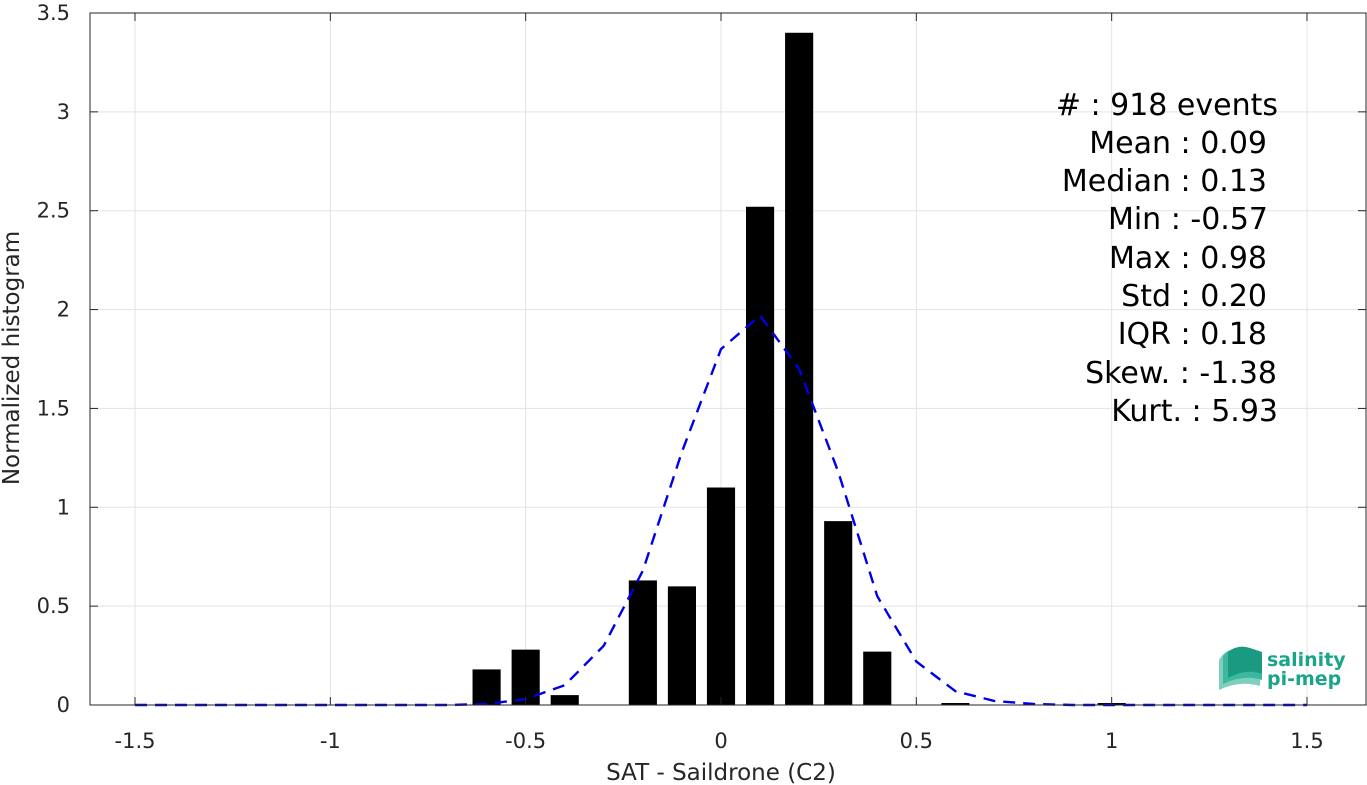 The height and width of the screenshot is (785, 1367). Describe the element at coordinates (1181, 373) in the screenshot. I see `stat-skew: Skew. : -1.38` at that location.